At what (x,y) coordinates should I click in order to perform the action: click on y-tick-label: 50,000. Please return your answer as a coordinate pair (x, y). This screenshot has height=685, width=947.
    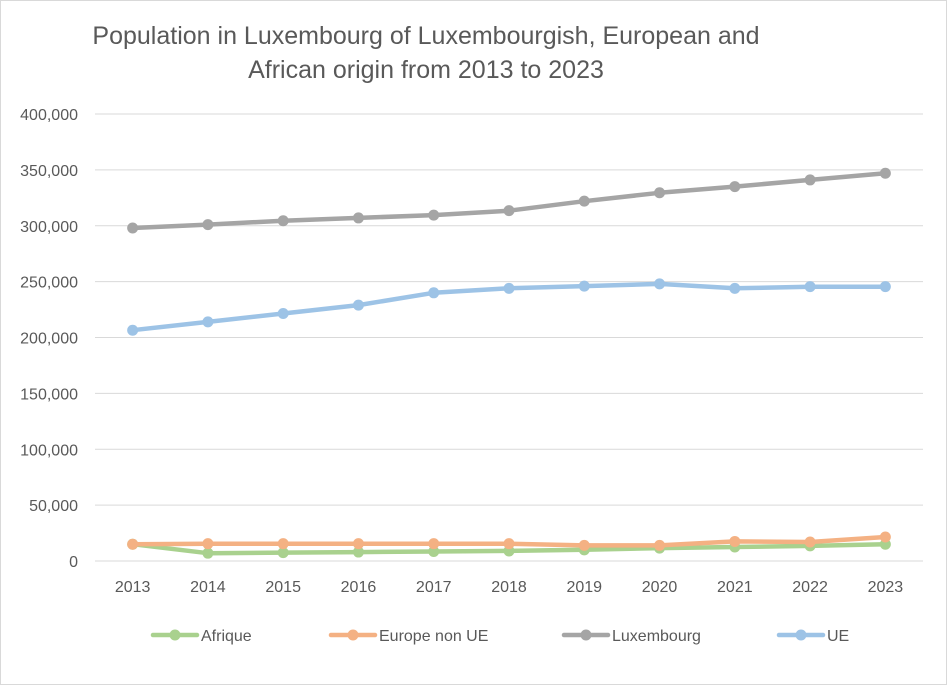
    Looking at the image, I should click on (53, 506).